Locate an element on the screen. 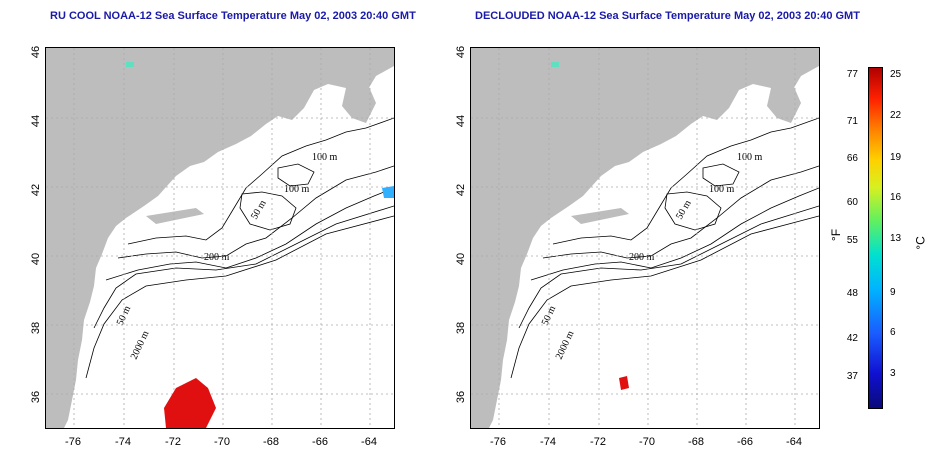  colorbar-f-tick: 71 is located at coordinates (852, 121).